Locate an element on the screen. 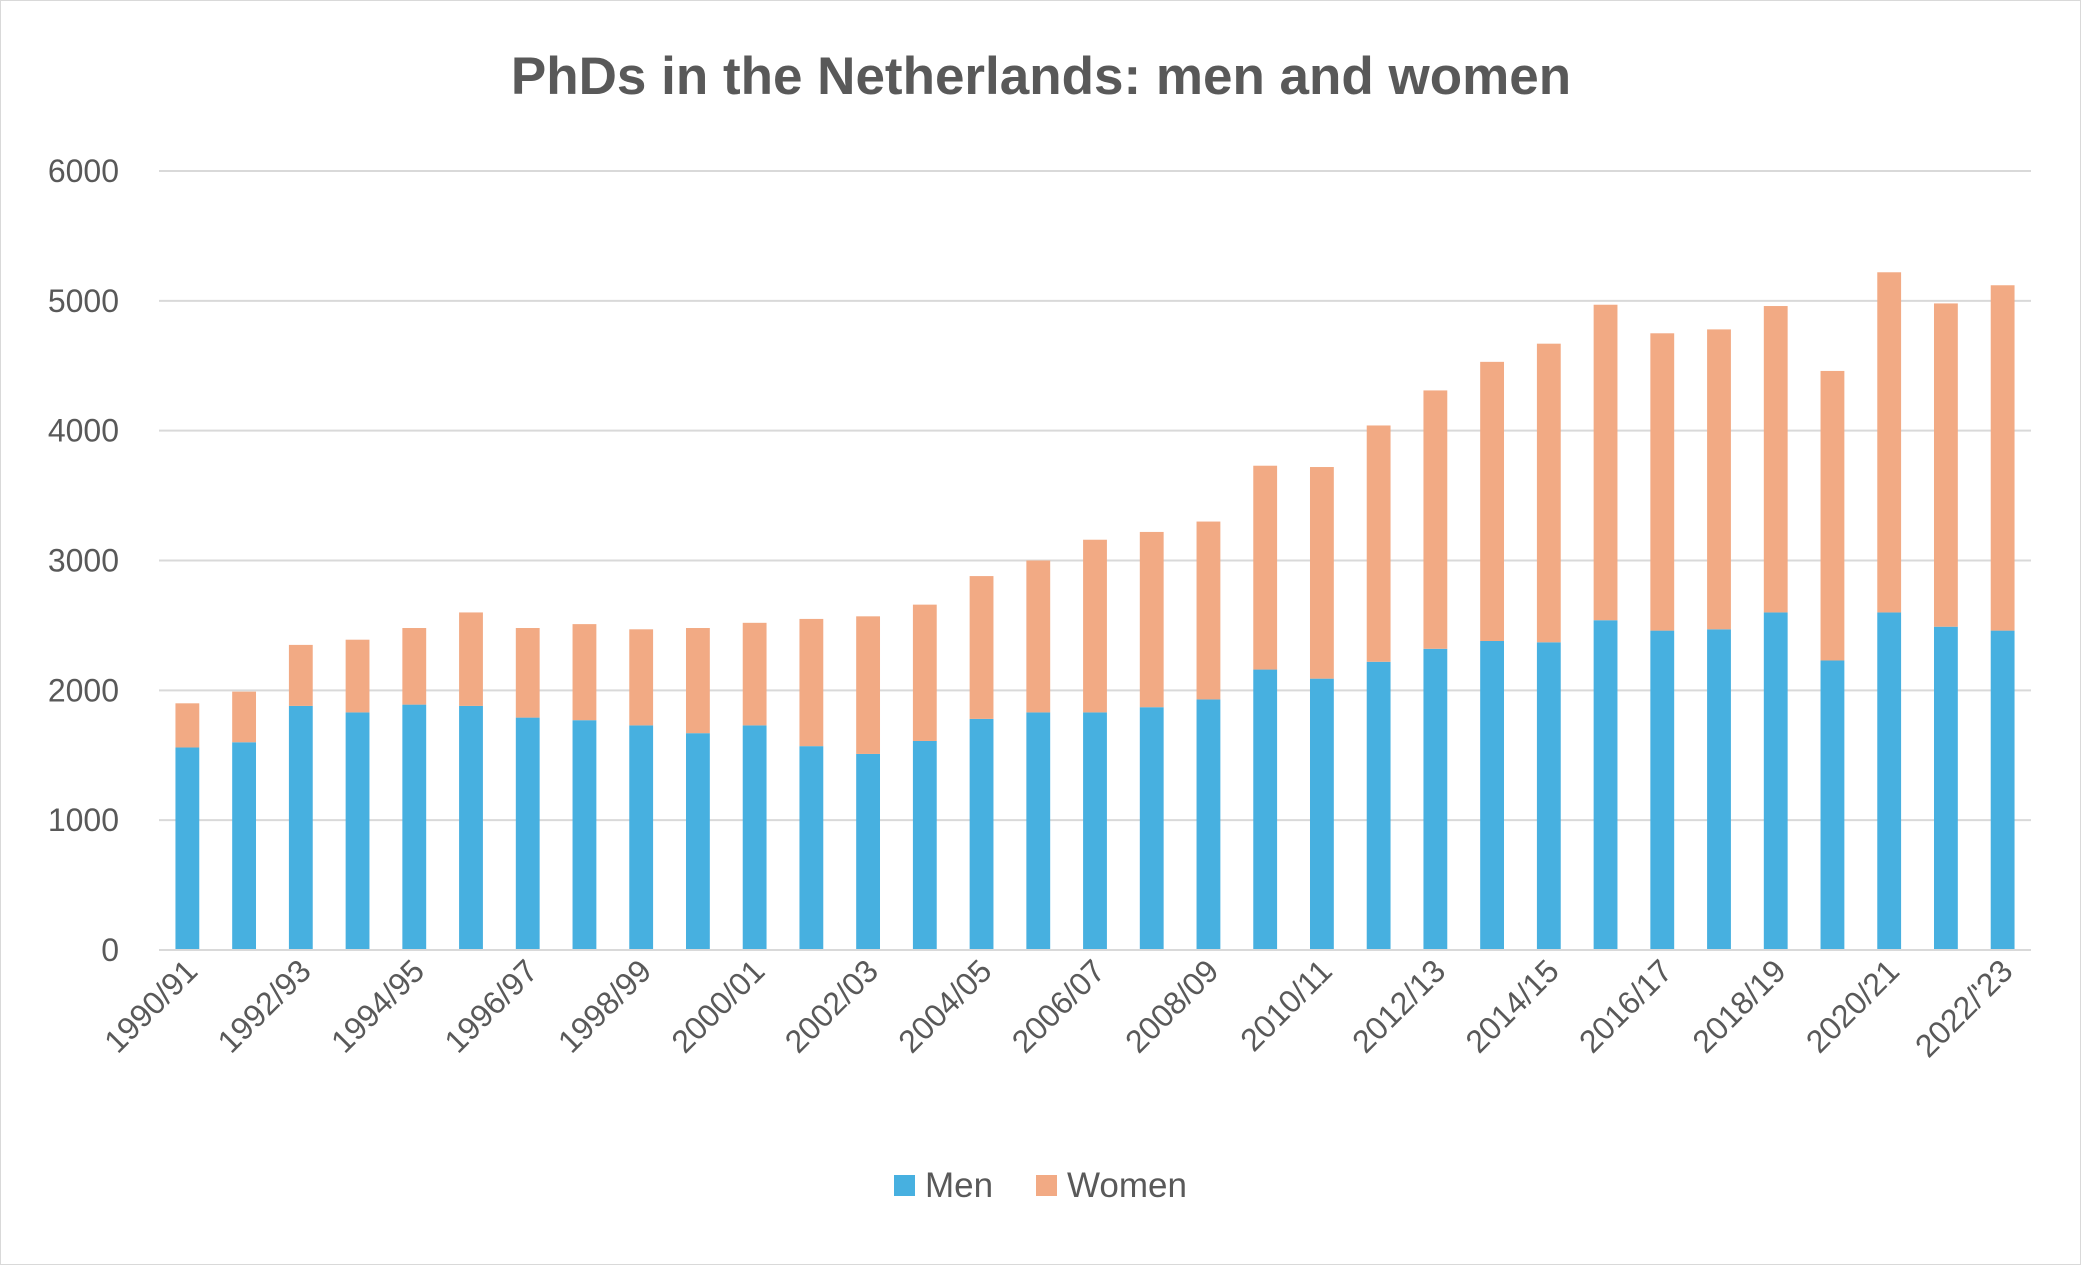  y-tick-label: 3000 is located at coordinates (83, 561).